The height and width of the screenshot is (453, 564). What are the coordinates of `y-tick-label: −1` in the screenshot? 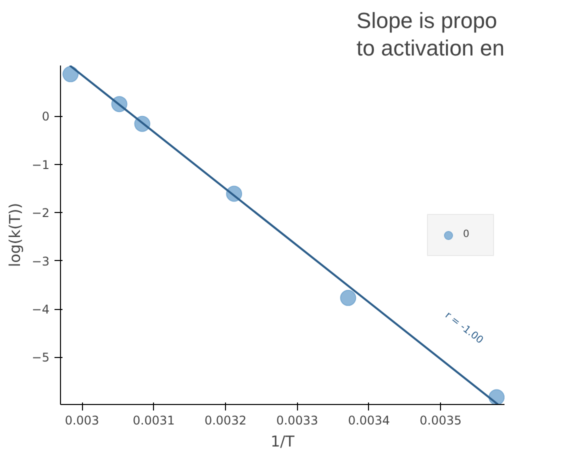 It's located at (41, 165).